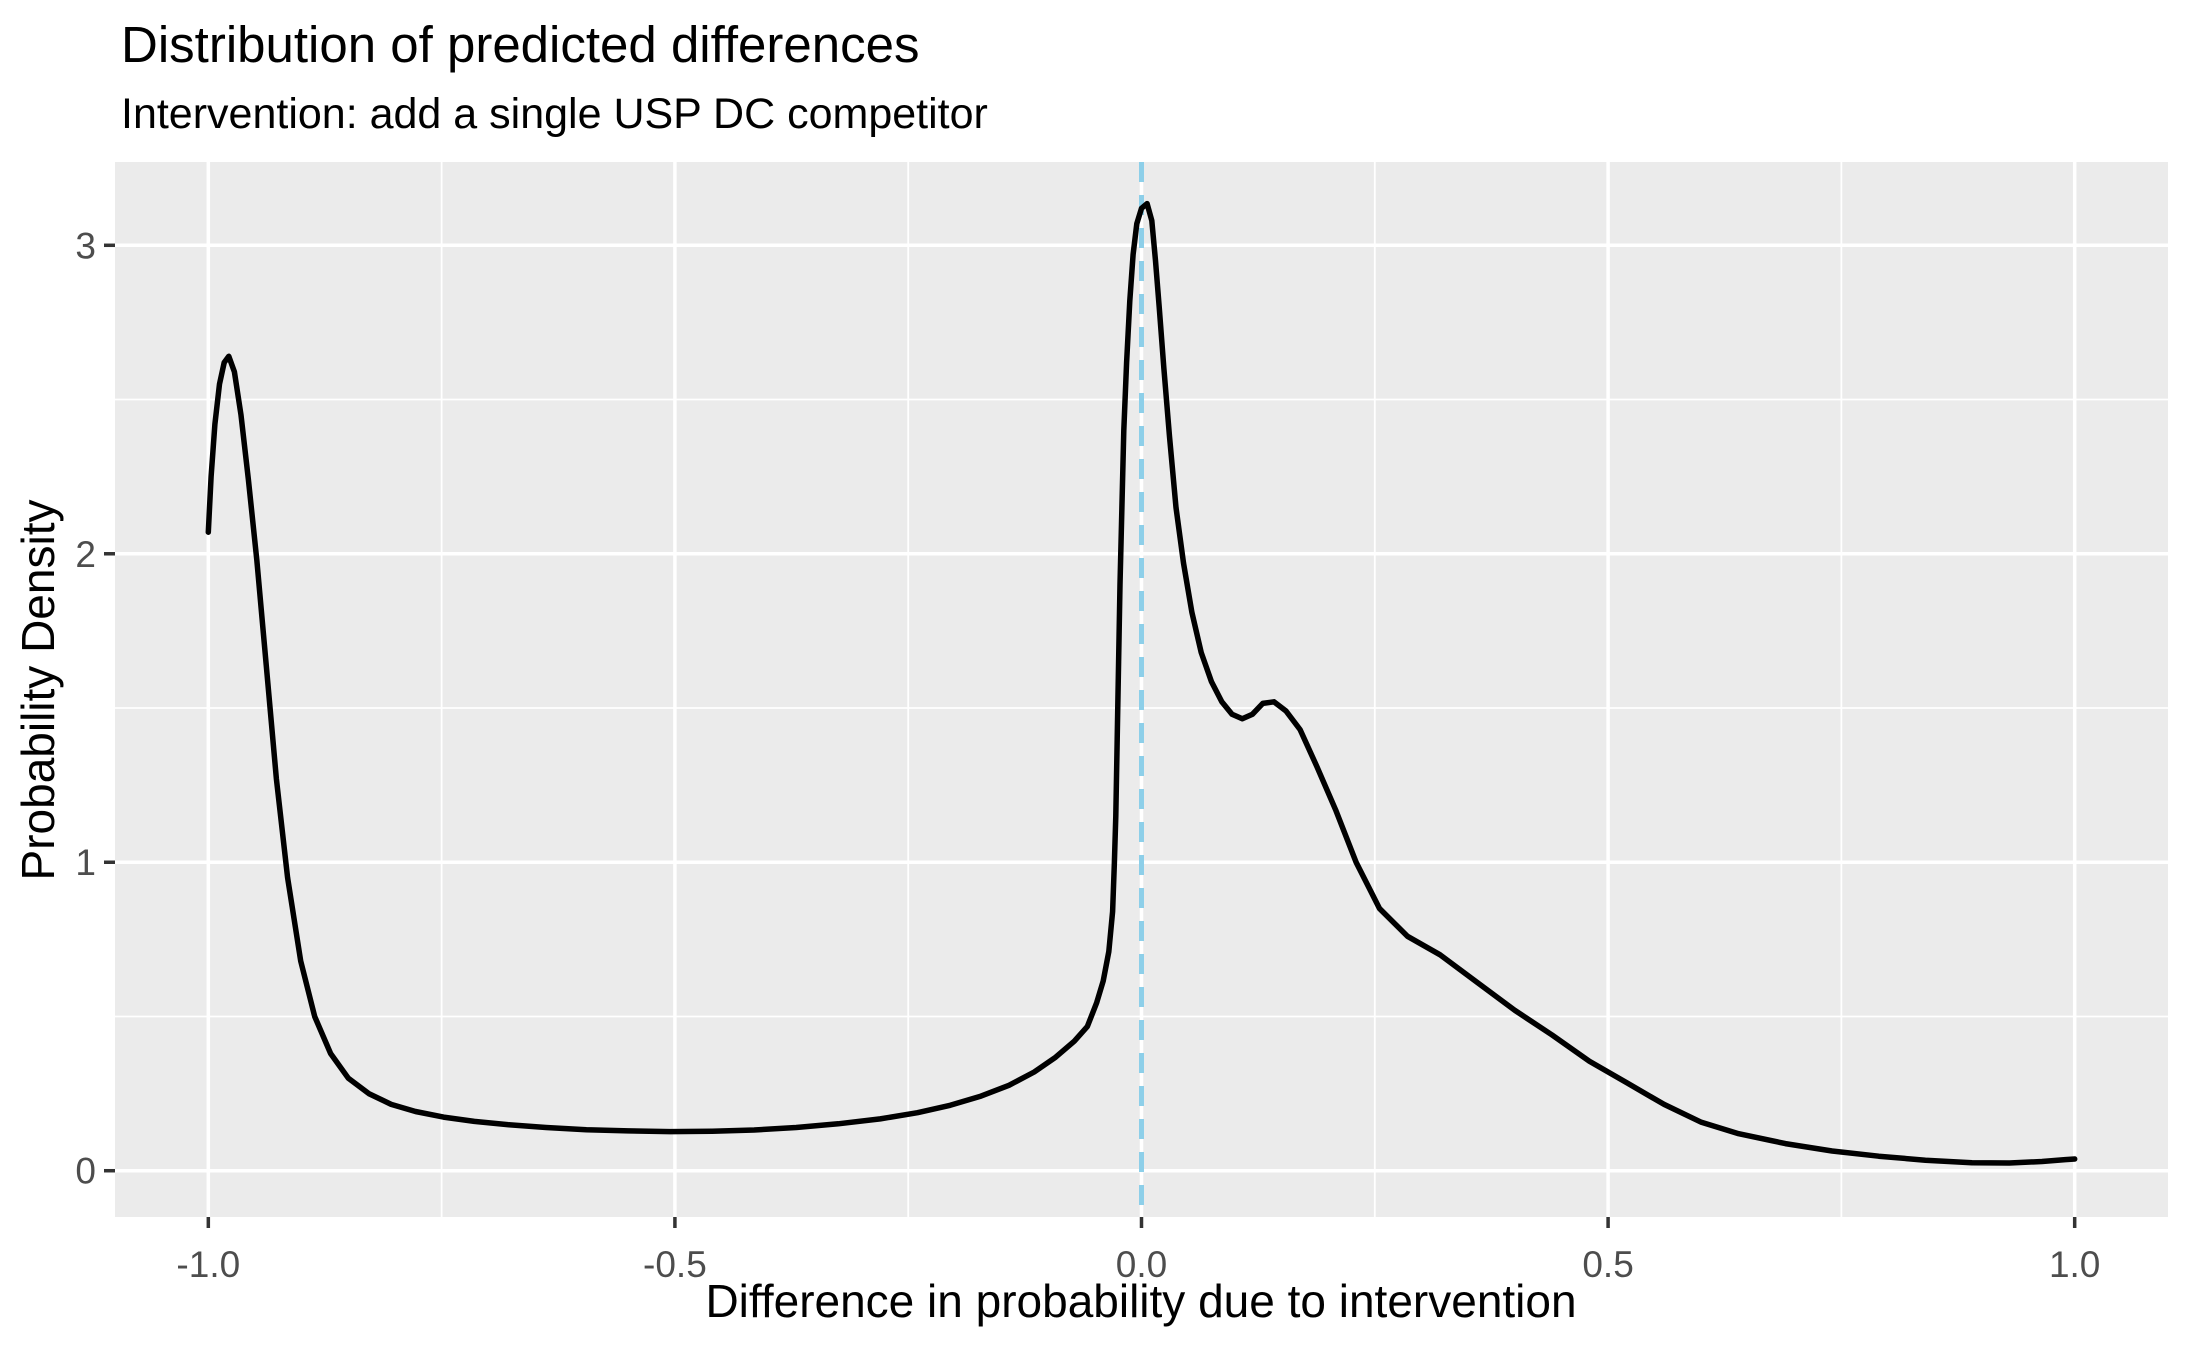  Describe the element at coordinates (85, 245) in the screenshot. I see `y-tick-label: 3` at that location.